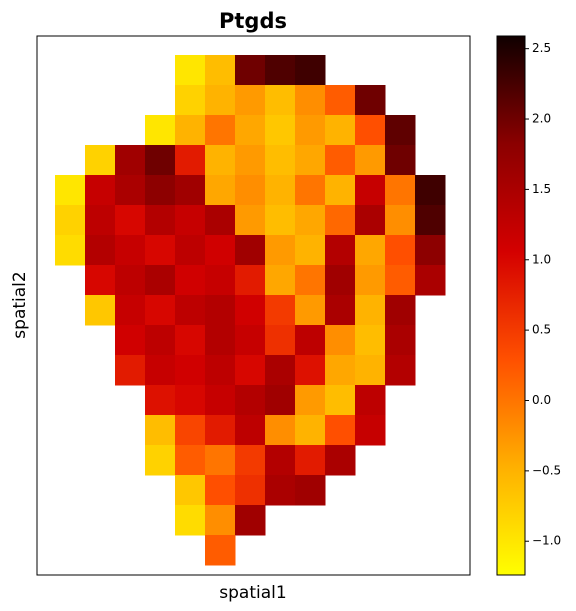  Describe the element at coordinates (511, 305) in the screenshot. I see `colorbar` at that location.